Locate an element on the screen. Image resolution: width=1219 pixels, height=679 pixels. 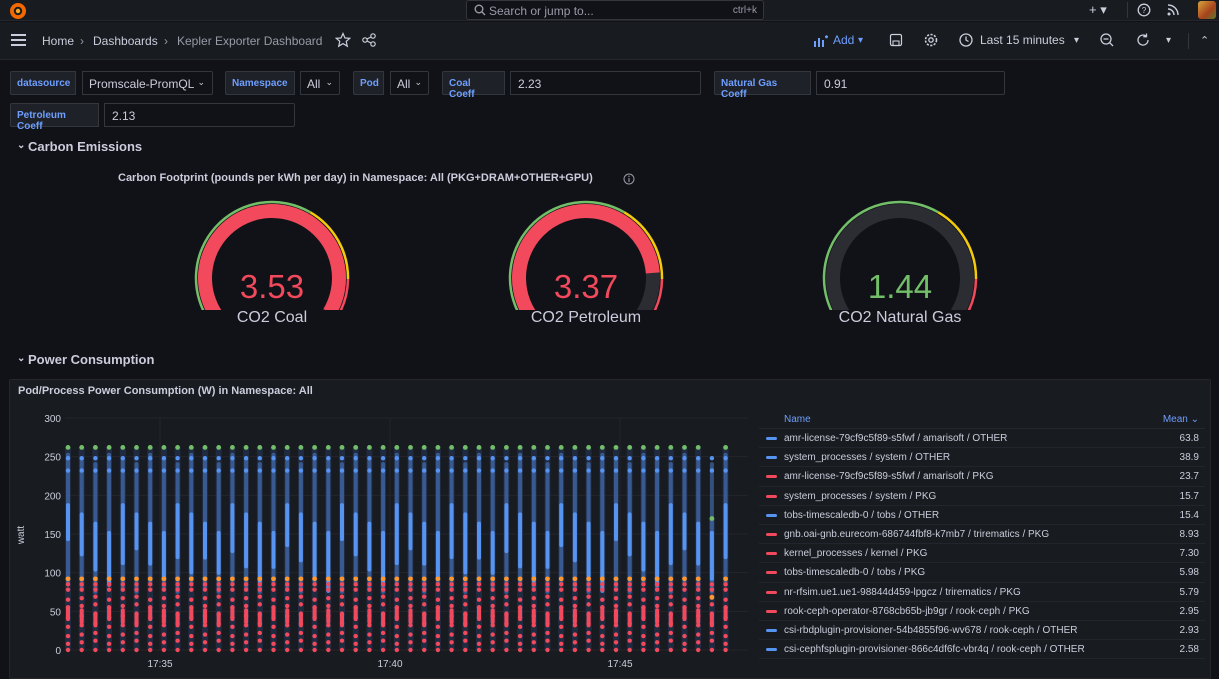
info-icon is located at coordinates (629, 179).